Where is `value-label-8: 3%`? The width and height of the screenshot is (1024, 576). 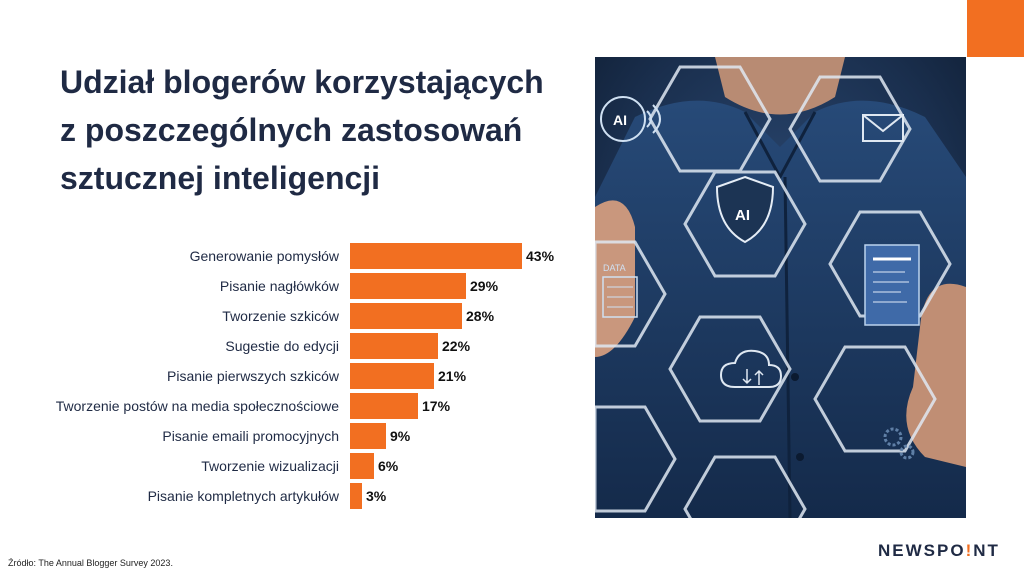
value-label-8: 3% is located at coordinates (376, 496).